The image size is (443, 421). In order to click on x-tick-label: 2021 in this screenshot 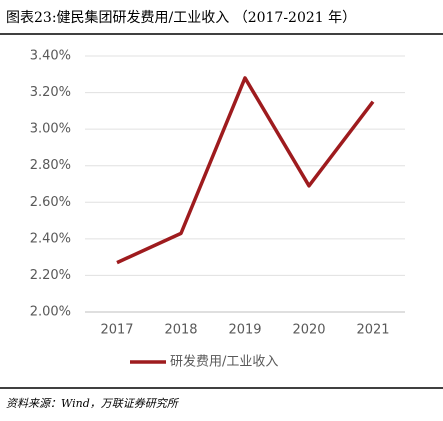, I will do `click(372, 330)`.